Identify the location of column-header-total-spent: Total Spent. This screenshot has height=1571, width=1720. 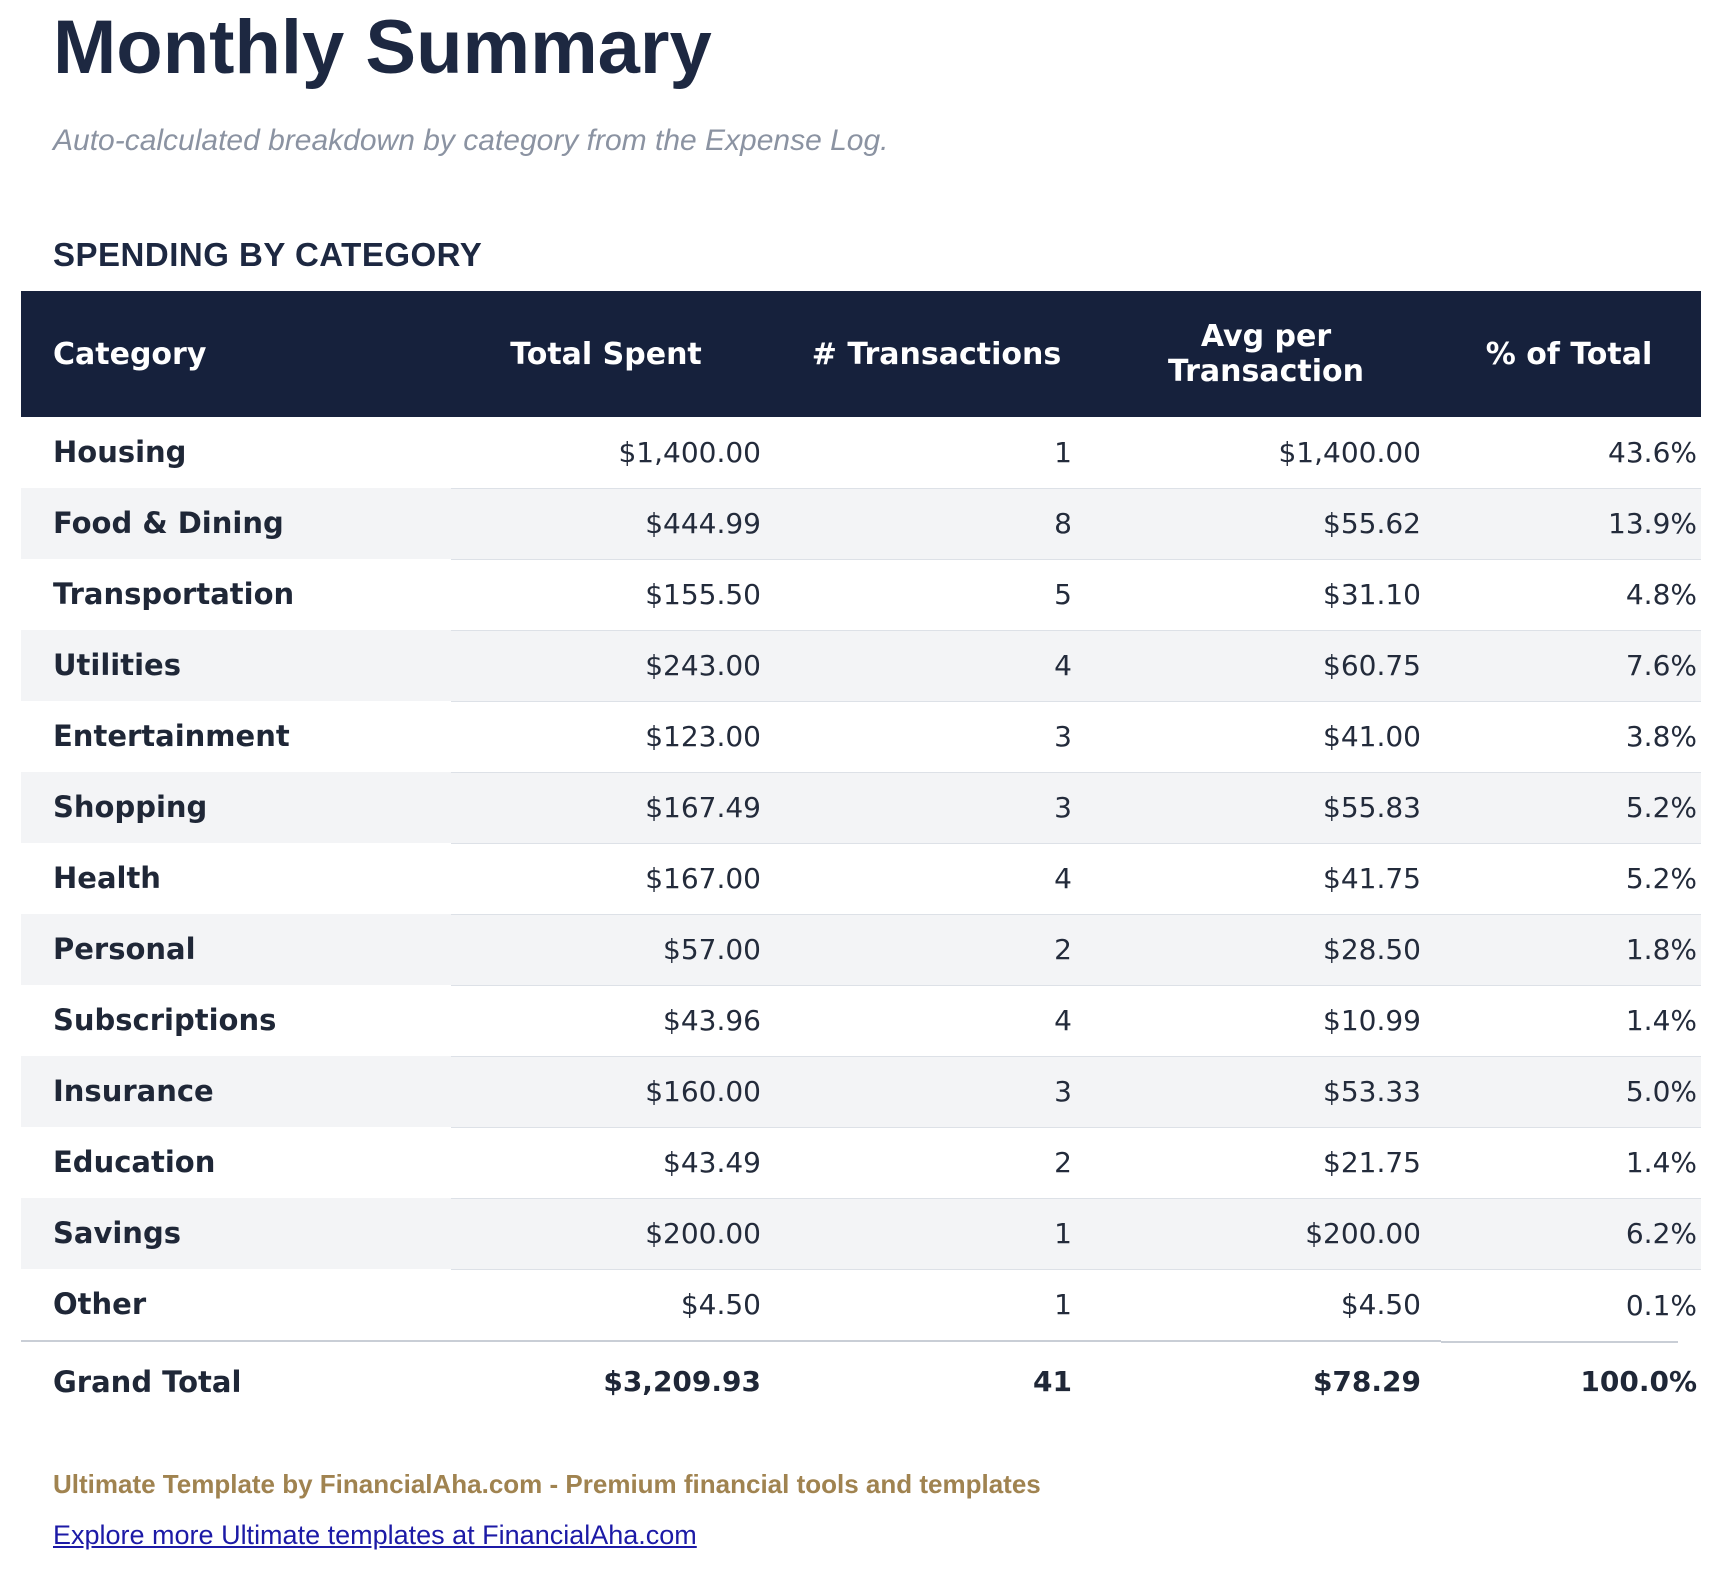
(626, 354).